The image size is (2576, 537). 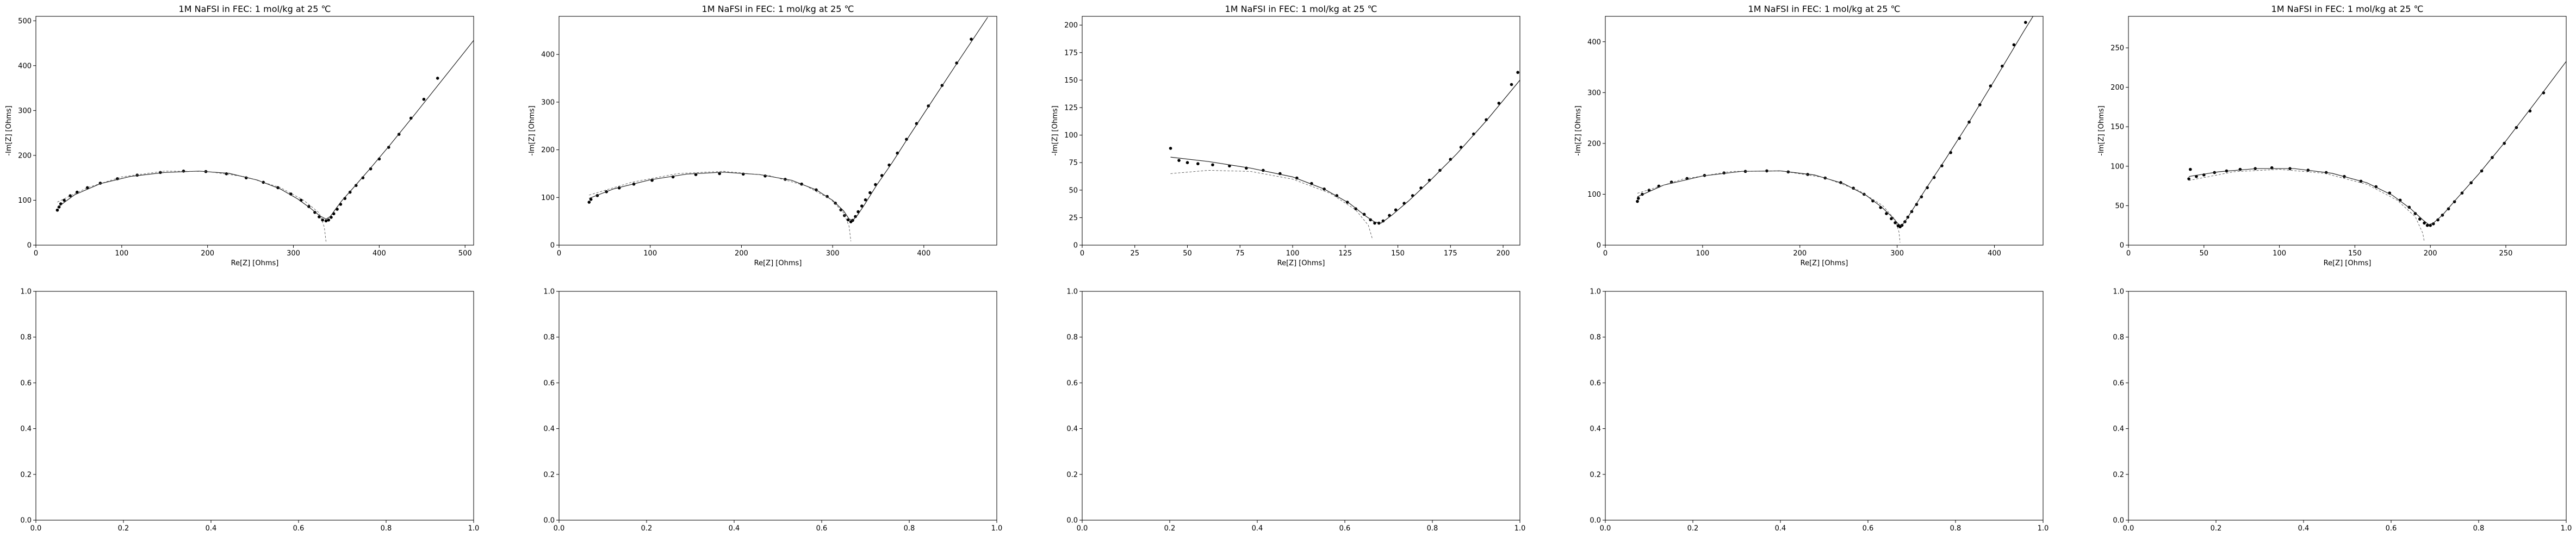 I want to click on x-tick-label: 250, so click(x=2506, y=254).